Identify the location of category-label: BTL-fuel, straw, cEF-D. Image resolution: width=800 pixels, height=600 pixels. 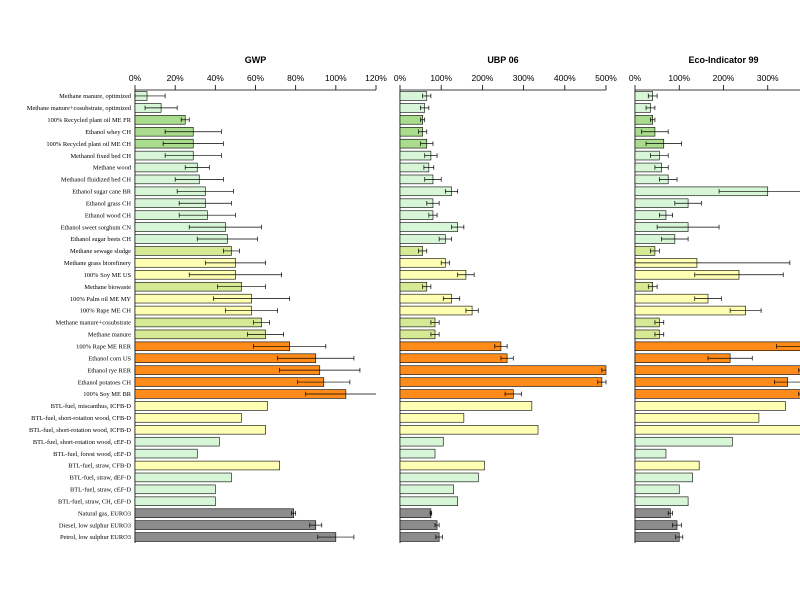
(100, 490).